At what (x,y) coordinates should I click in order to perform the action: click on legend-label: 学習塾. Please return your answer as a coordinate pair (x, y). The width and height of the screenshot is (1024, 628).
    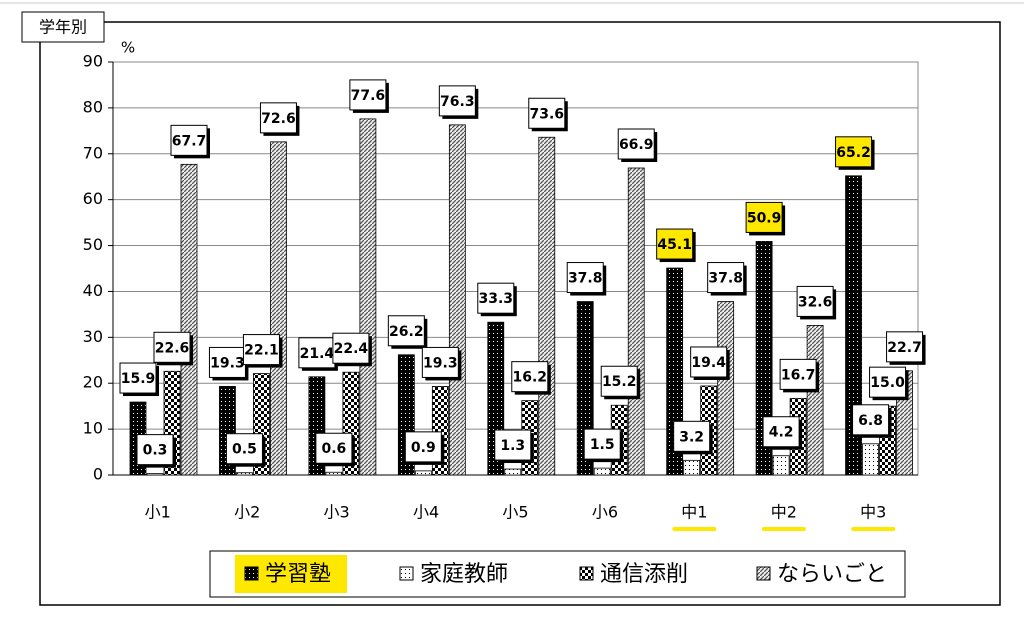
    Looking at the image, I should click on (298, 574).